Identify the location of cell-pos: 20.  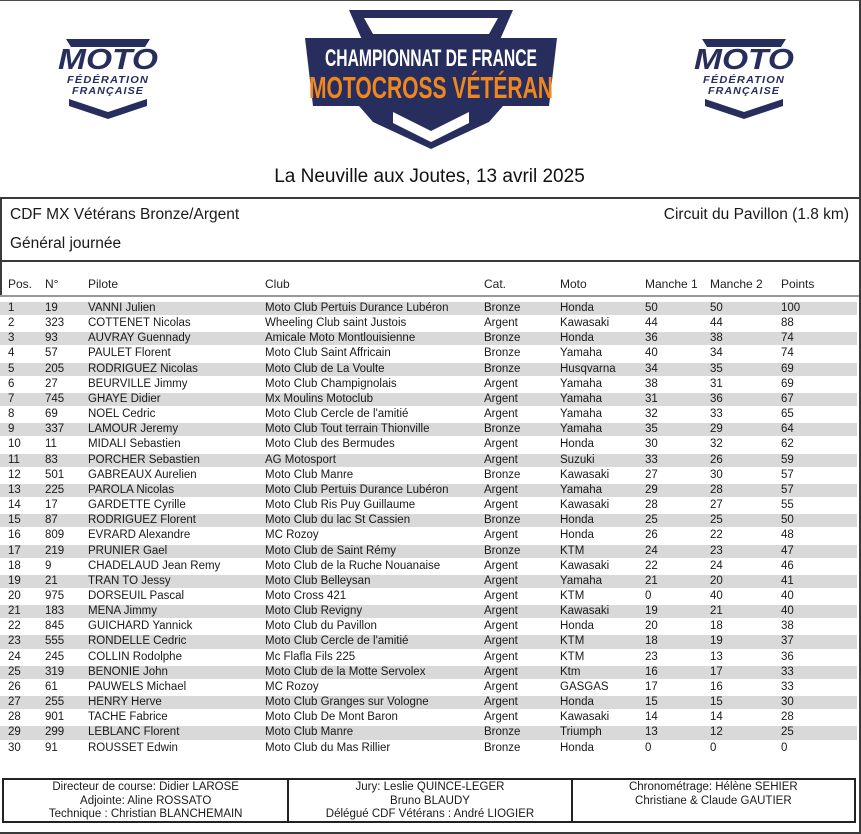
(14, 595).